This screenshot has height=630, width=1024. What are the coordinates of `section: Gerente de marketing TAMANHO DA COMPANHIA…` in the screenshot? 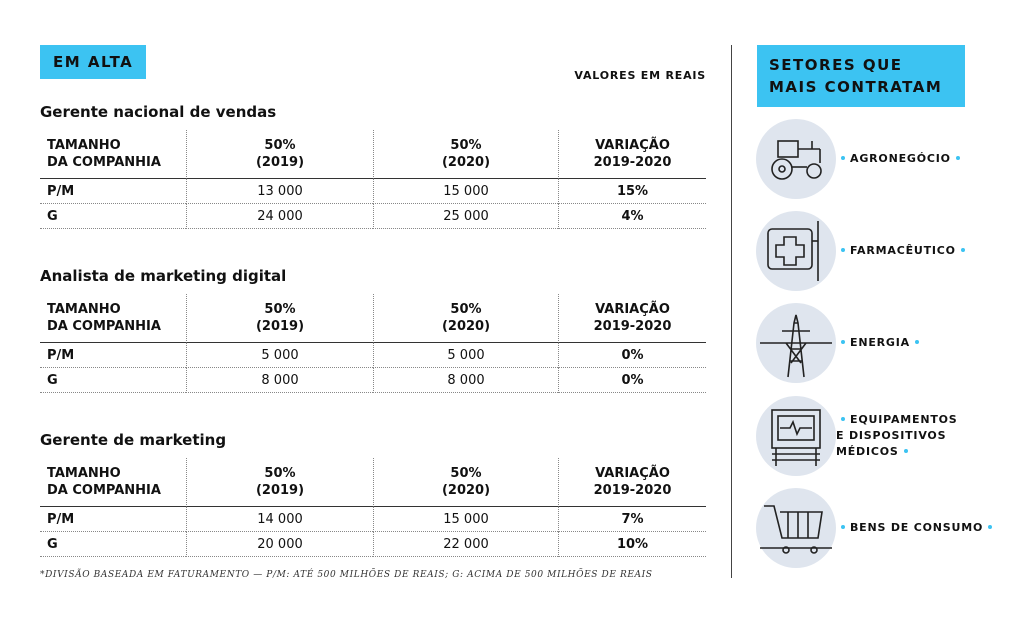 It's located at (373, 492).